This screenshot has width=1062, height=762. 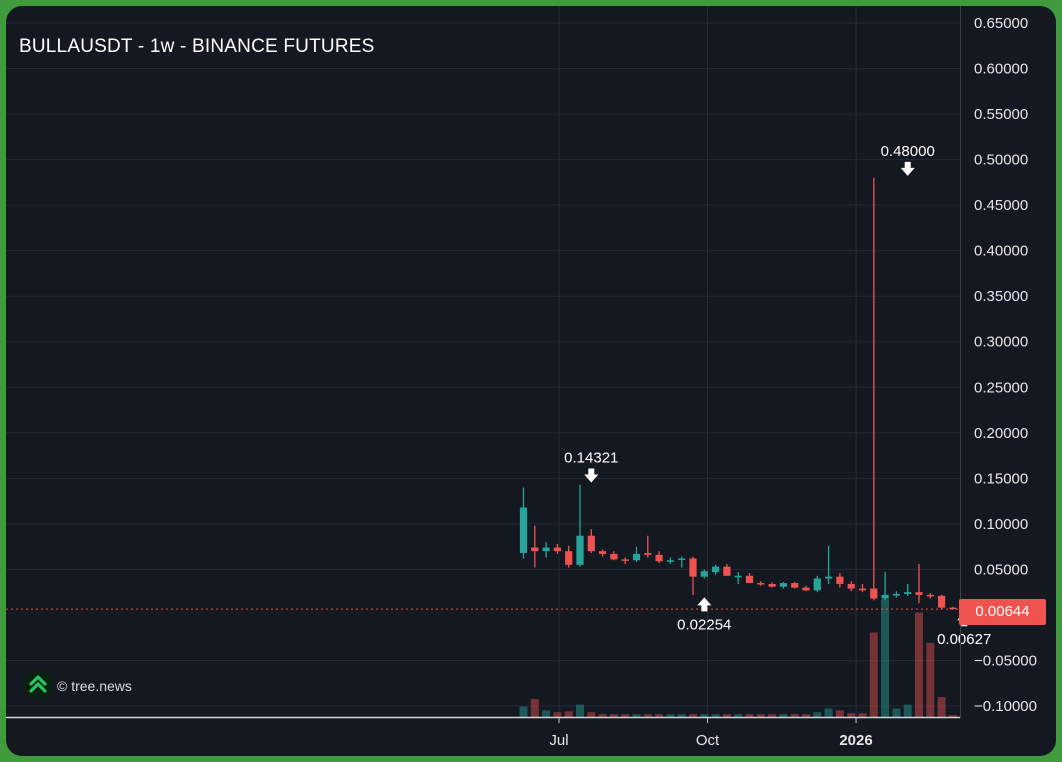 I want to click on x-tick-label: 2026, so click(x=855, y=740).